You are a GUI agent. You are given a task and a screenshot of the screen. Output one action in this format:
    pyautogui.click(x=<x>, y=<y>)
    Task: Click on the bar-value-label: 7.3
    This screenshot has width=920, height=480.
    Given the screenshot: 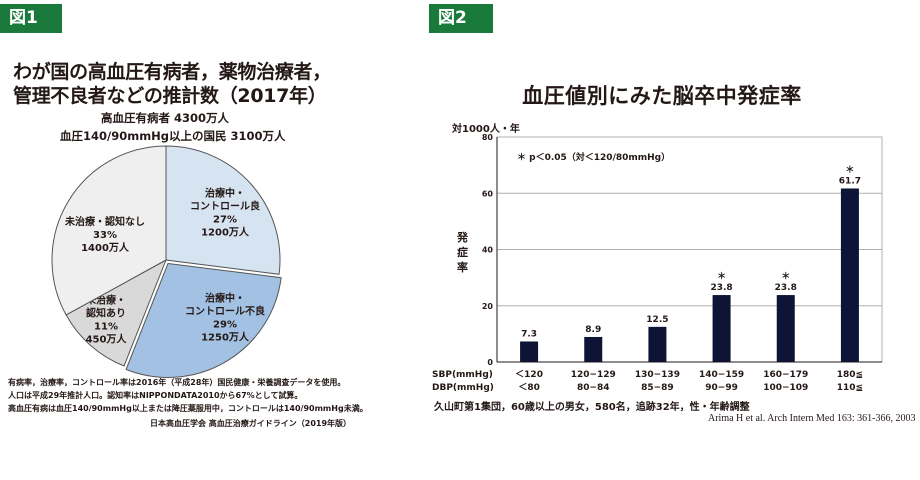 What is the action you would take?
    pyautogui.click(x=529, y=334)
    